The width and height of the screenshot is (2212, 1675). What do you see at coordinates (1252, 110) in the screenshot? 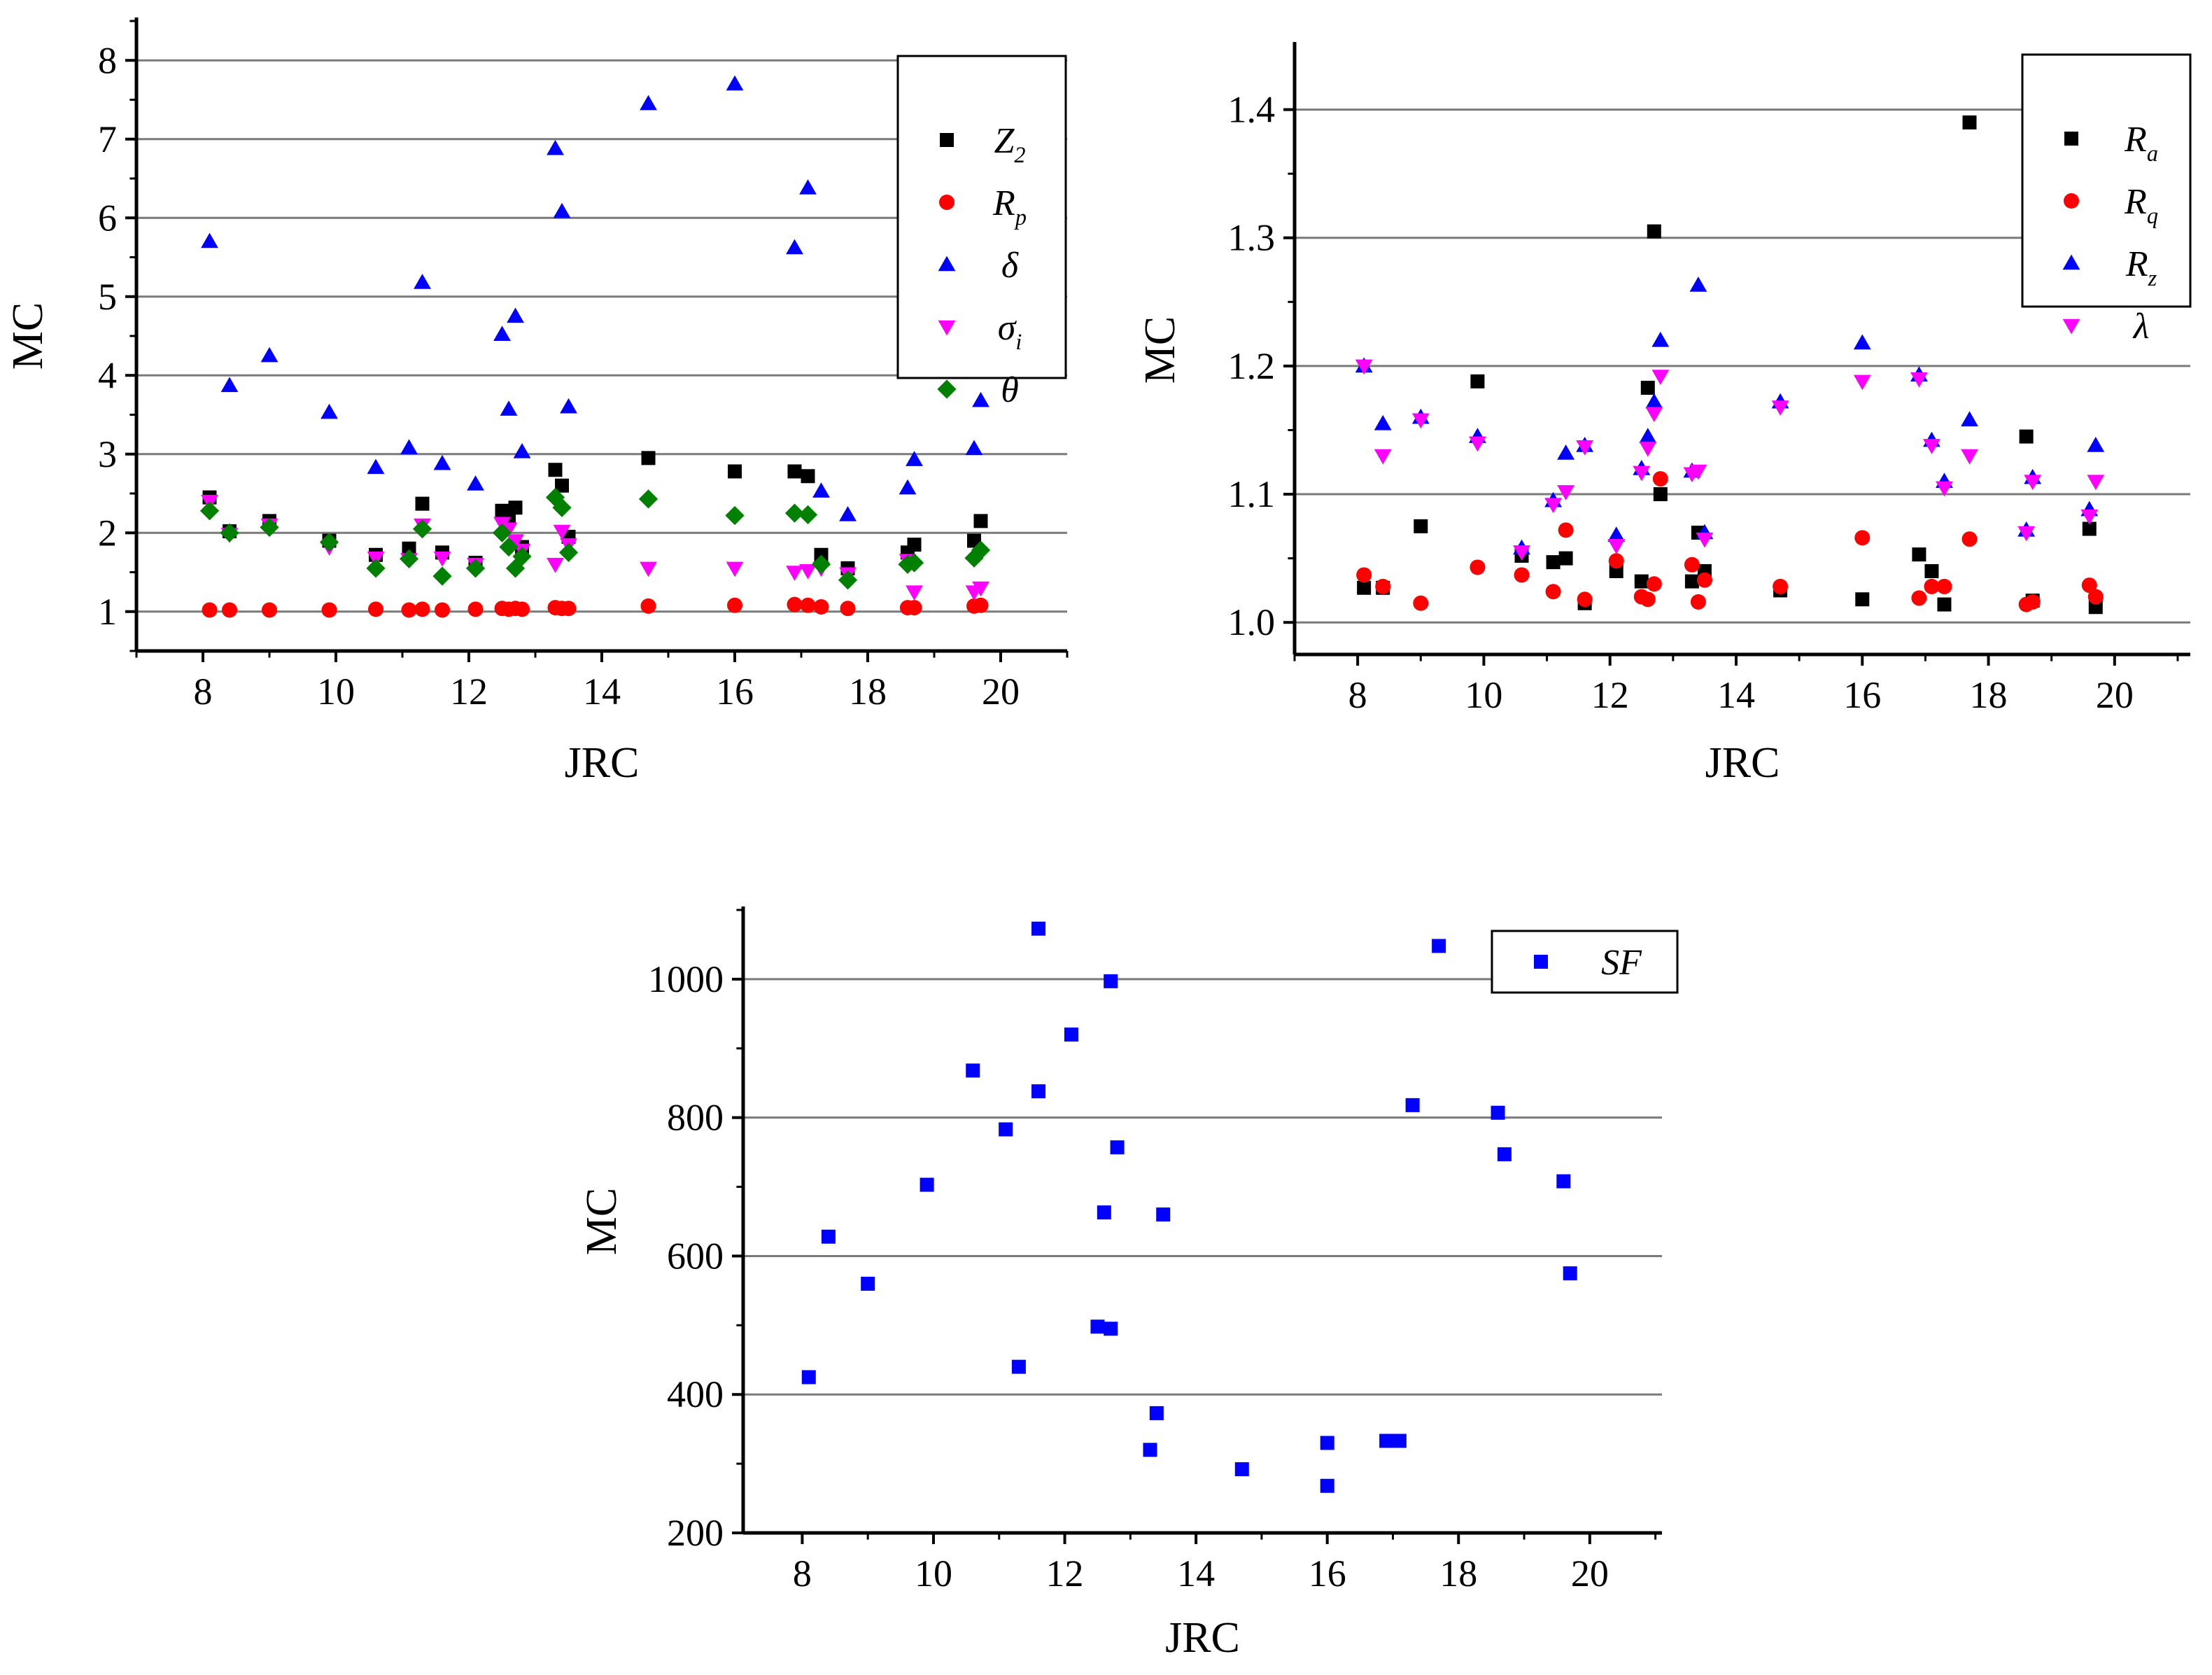
I see `y-tick-label: 1.4` at bounding box center [1252, 110].